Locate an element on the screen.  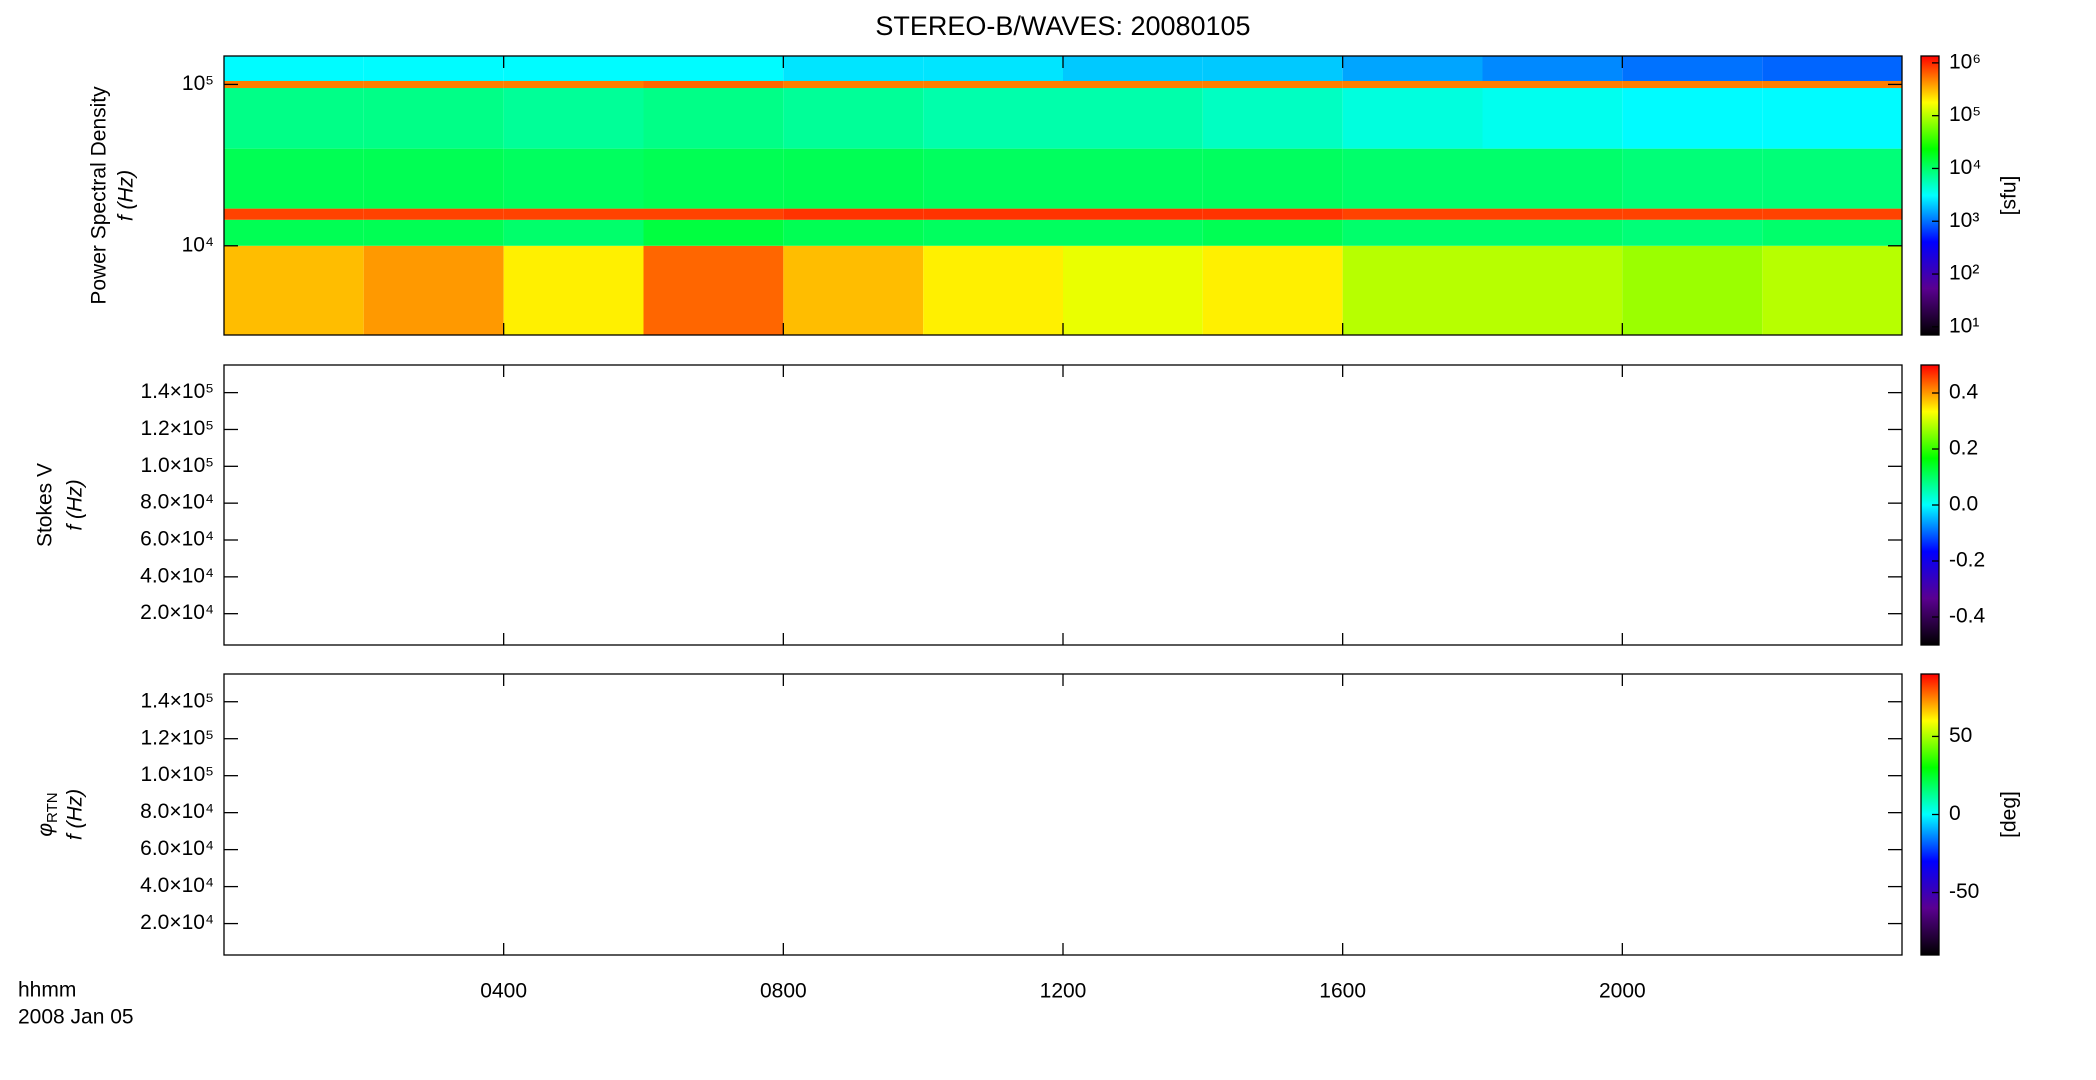
colorbar-tick-label: -50 is located at coordinates (1964, 891).